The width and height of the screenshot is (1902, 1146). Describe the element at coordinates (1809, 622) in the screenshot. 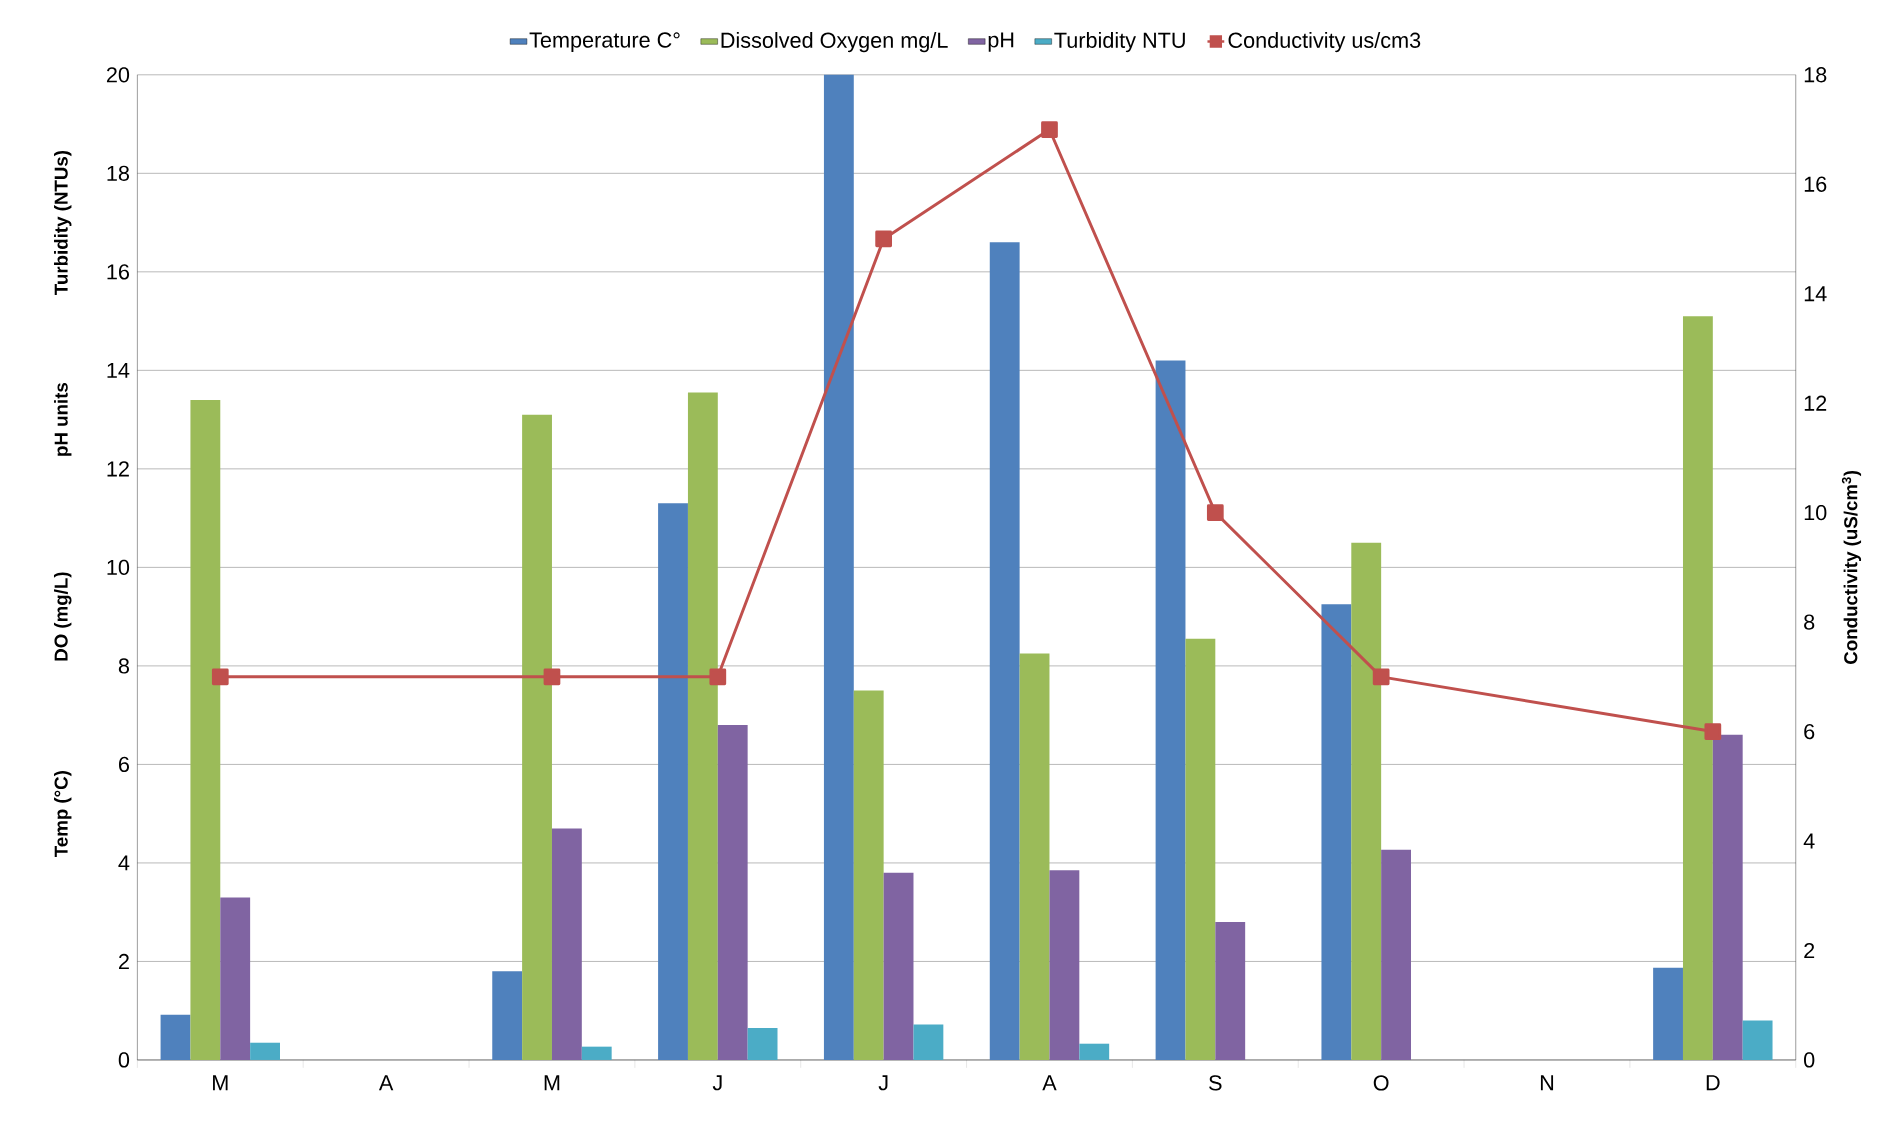

I see `y2-tick-label: 8` at that location.